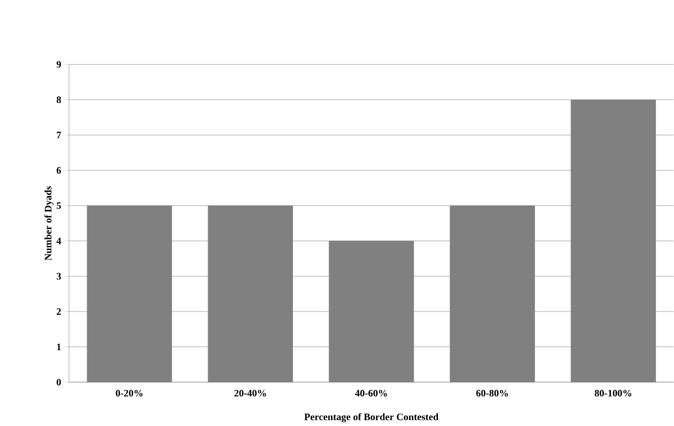 The height and width of the screenshot is (426, 674). What do you see at coordinates (250, 393) in the screenshot?
I see `x-tick-label: 20-40%` at bounding box center [250, 393].